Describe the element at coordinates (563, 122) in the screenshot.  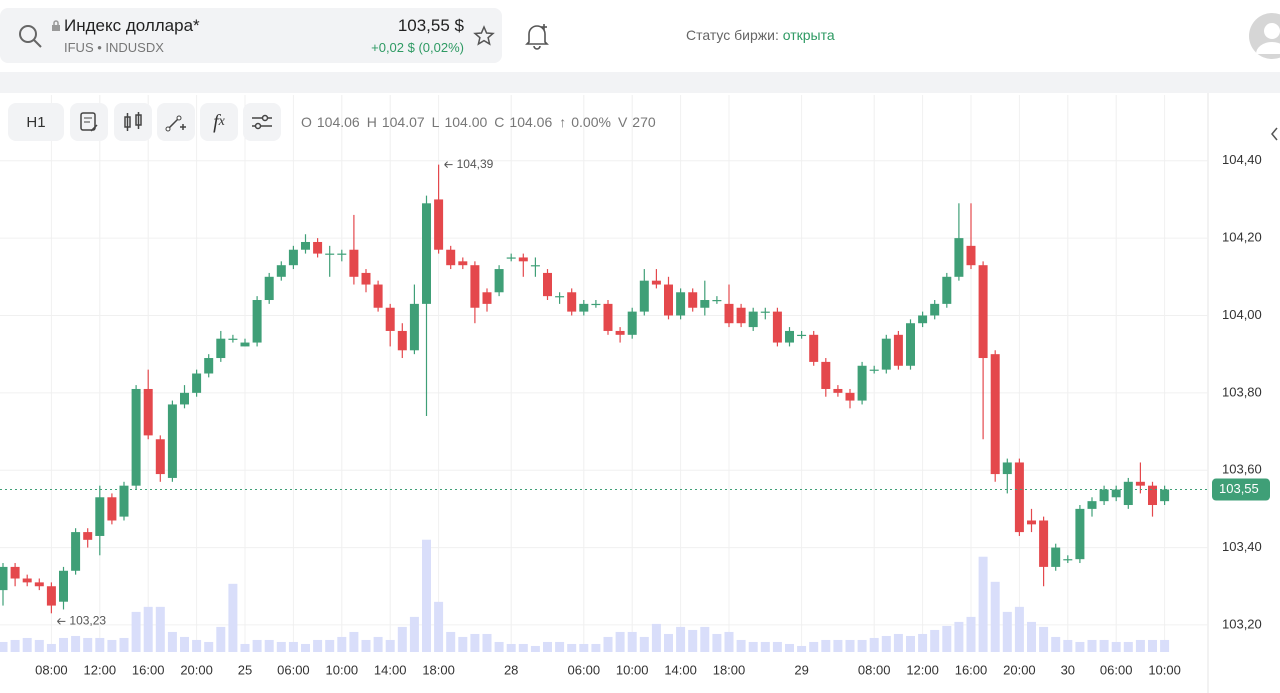
I see `legend-key: ↑` at that location.